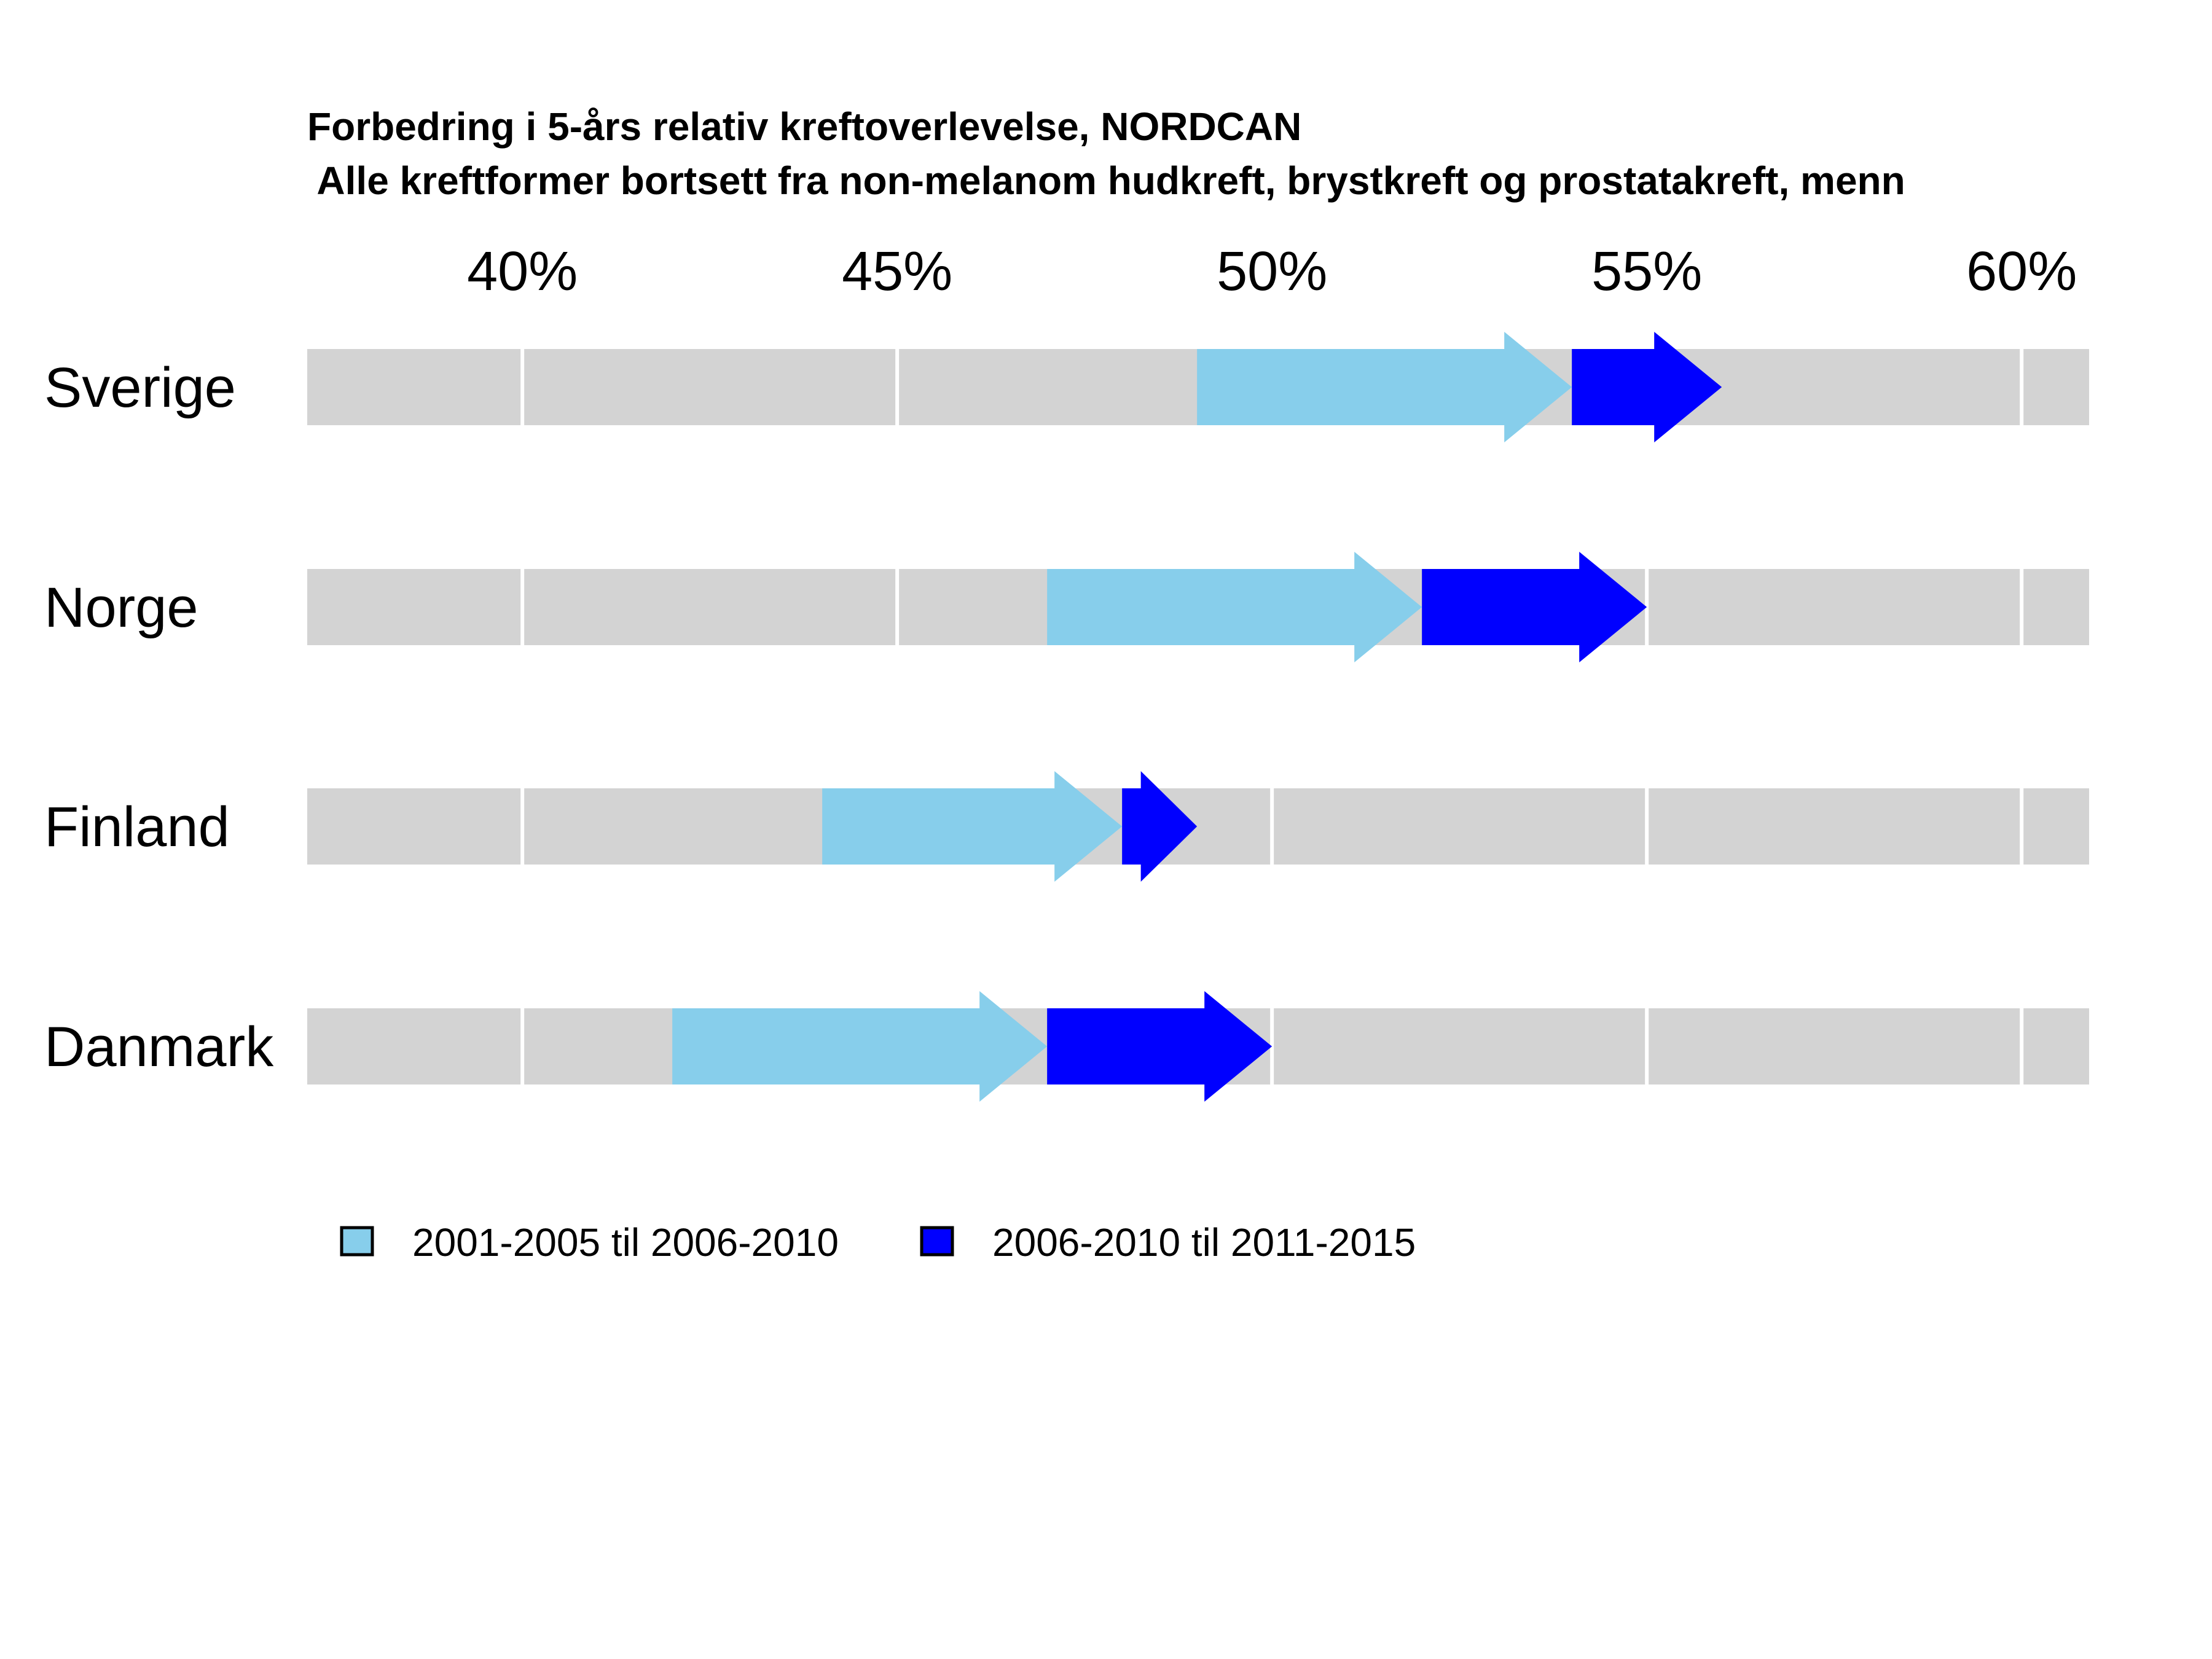 The width and height of the screenshot is (2212, 1659). Describe the element at coordinates (625, 1242) in the screenshot. I see `legend-label-1: 2001-2005 til 2006-2010` at that location.